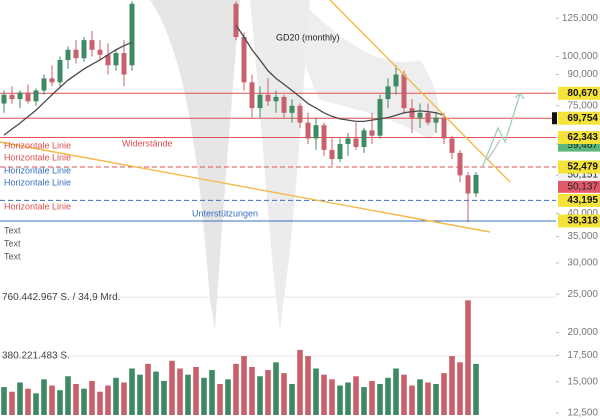 The height and width of the screenshot is (420, 600). Describe the element at coordinates (68, 88) in the screenshot. I see `moving-average` at that location.